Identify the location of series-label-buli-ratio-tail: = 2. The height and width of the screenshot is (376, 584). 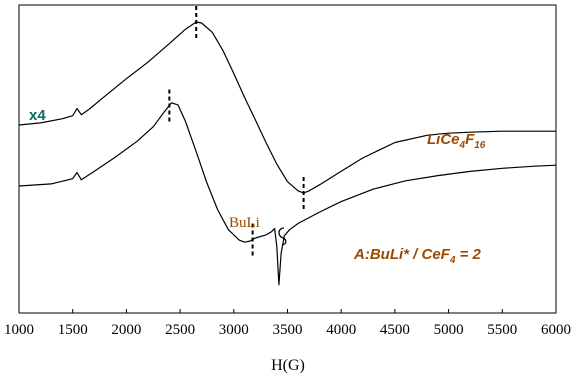
(468, 254).